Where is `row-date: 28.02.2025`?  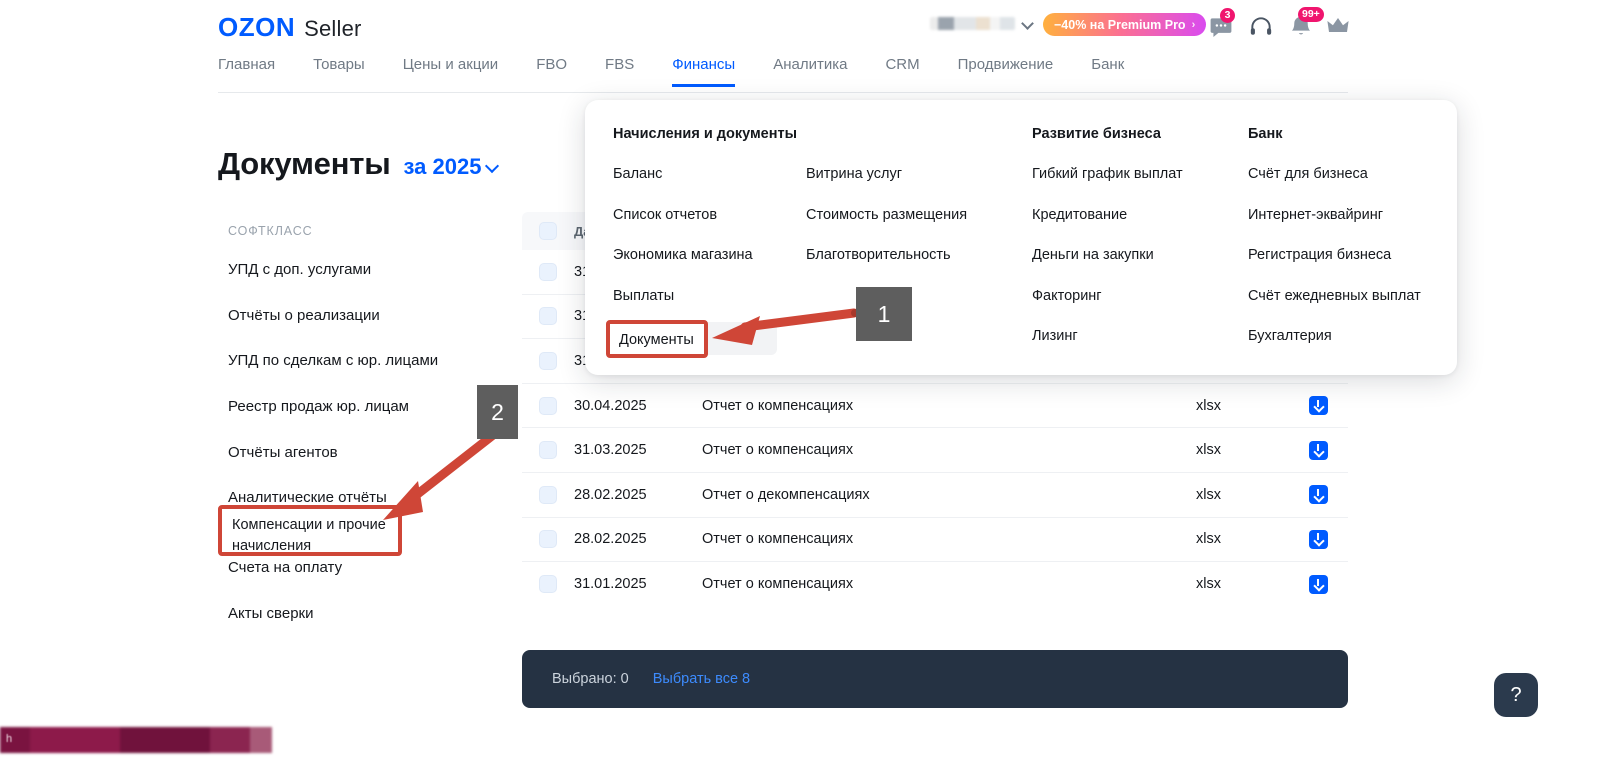
row-date: 28.02.2025 is located at coordinates (610, 494).